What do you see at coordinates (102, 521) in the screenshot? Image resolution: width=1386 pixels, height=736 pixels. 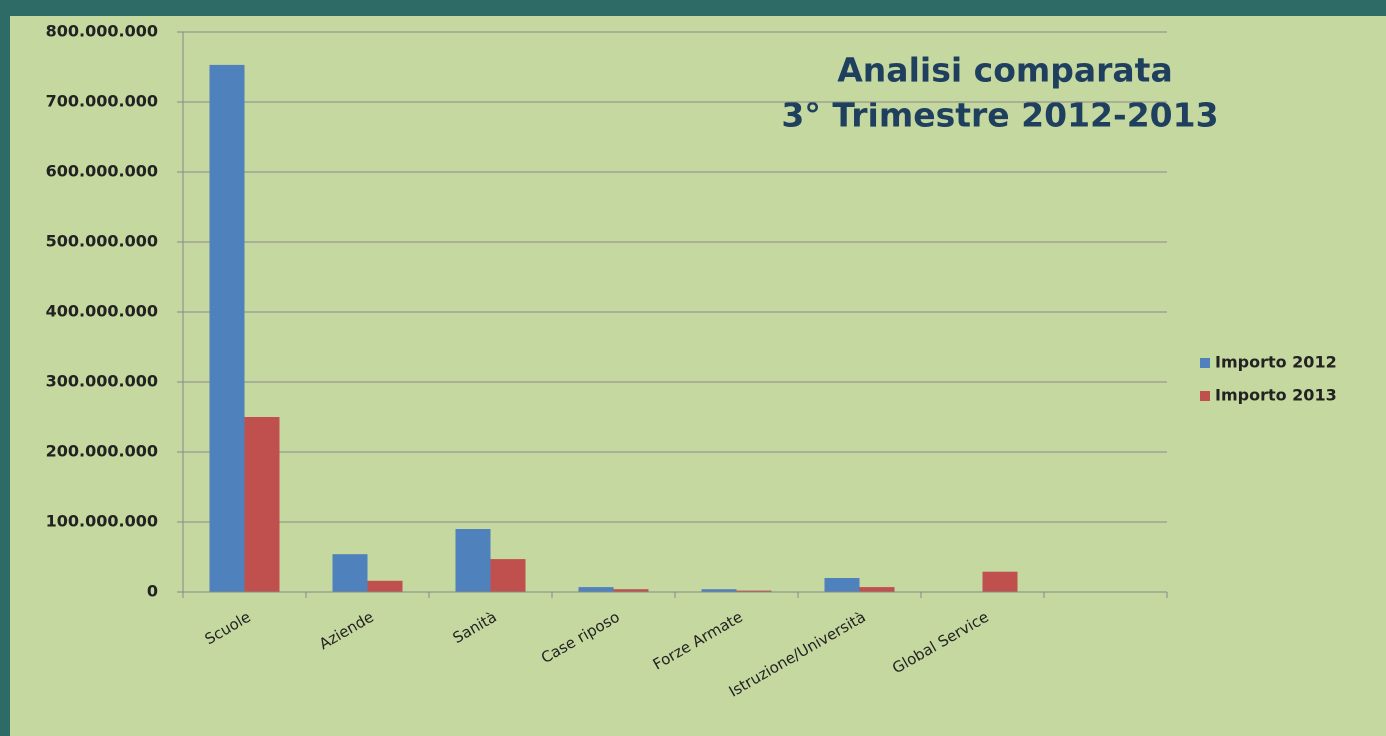 I see `y-tick-label: 100.000.000` at bounding box center [102, 521].